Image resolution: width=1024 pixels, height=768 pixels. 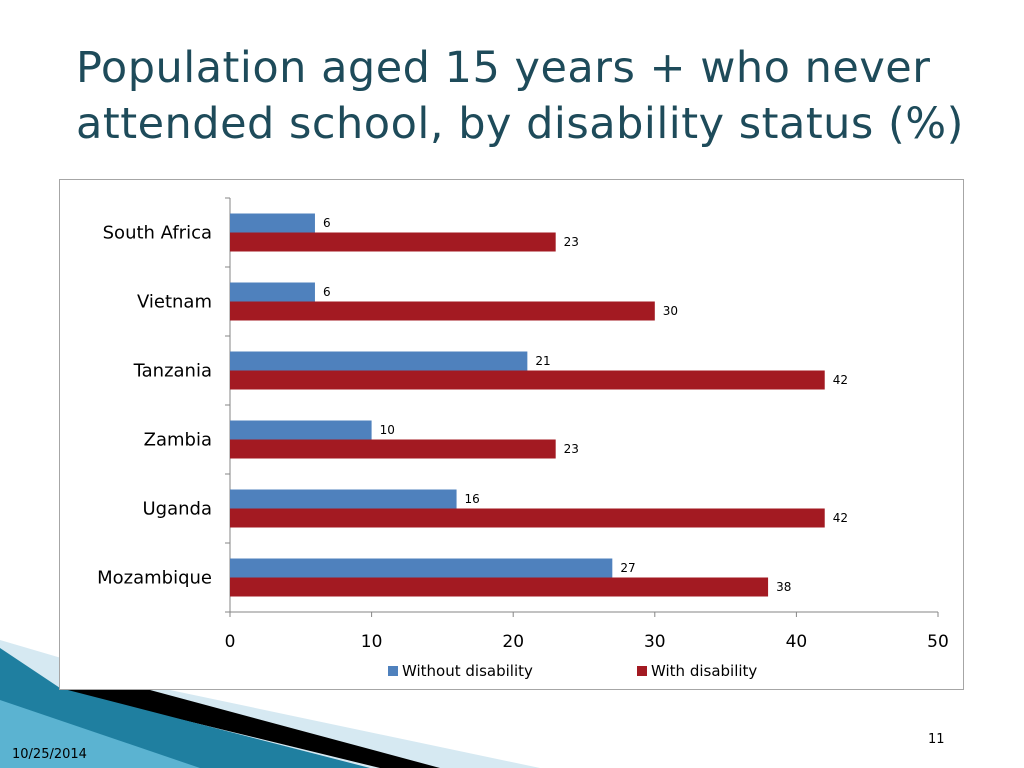 I want to click on legend-item-without-disability: Without disability, so click(x=460, y=671).